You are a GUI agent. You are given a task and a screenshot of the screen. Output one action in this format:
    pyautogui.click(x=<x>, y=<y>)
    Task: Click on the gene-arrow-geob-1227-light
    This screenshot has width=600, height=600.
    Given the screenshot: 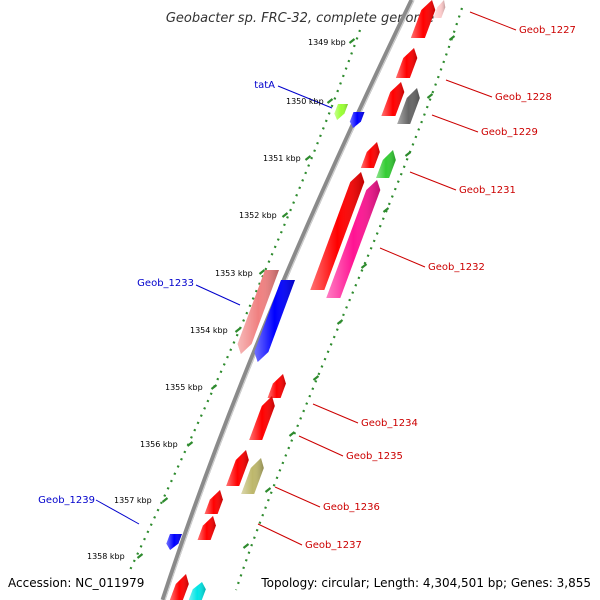 What is the action you would take?
    pyautogui.click(x=439, y=9)
    